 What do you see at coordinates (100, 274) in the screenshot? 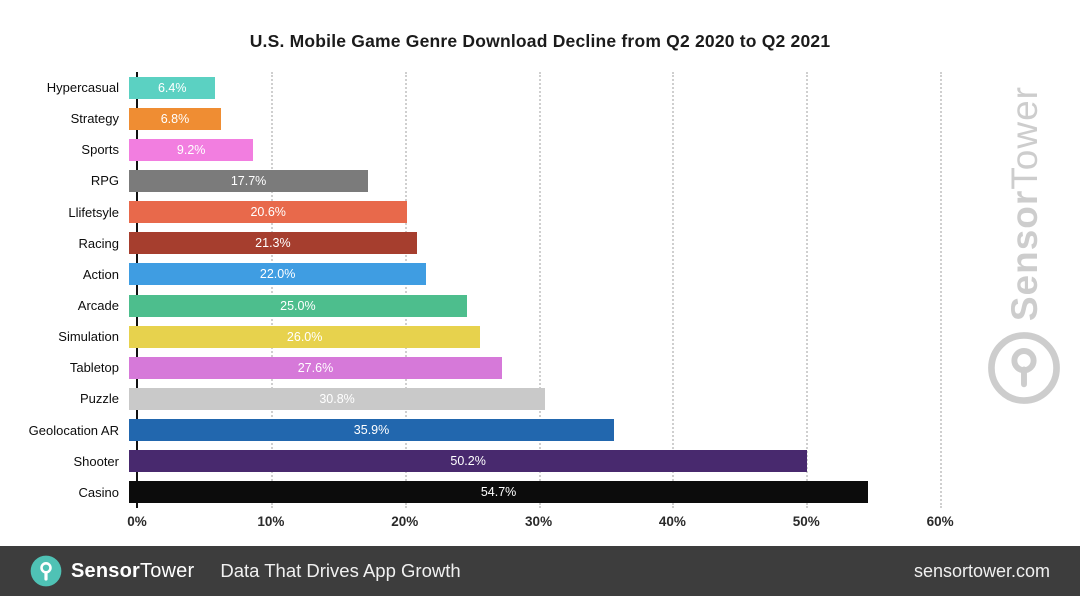
I see `category-label: Action` at bounding box center [100, 274].